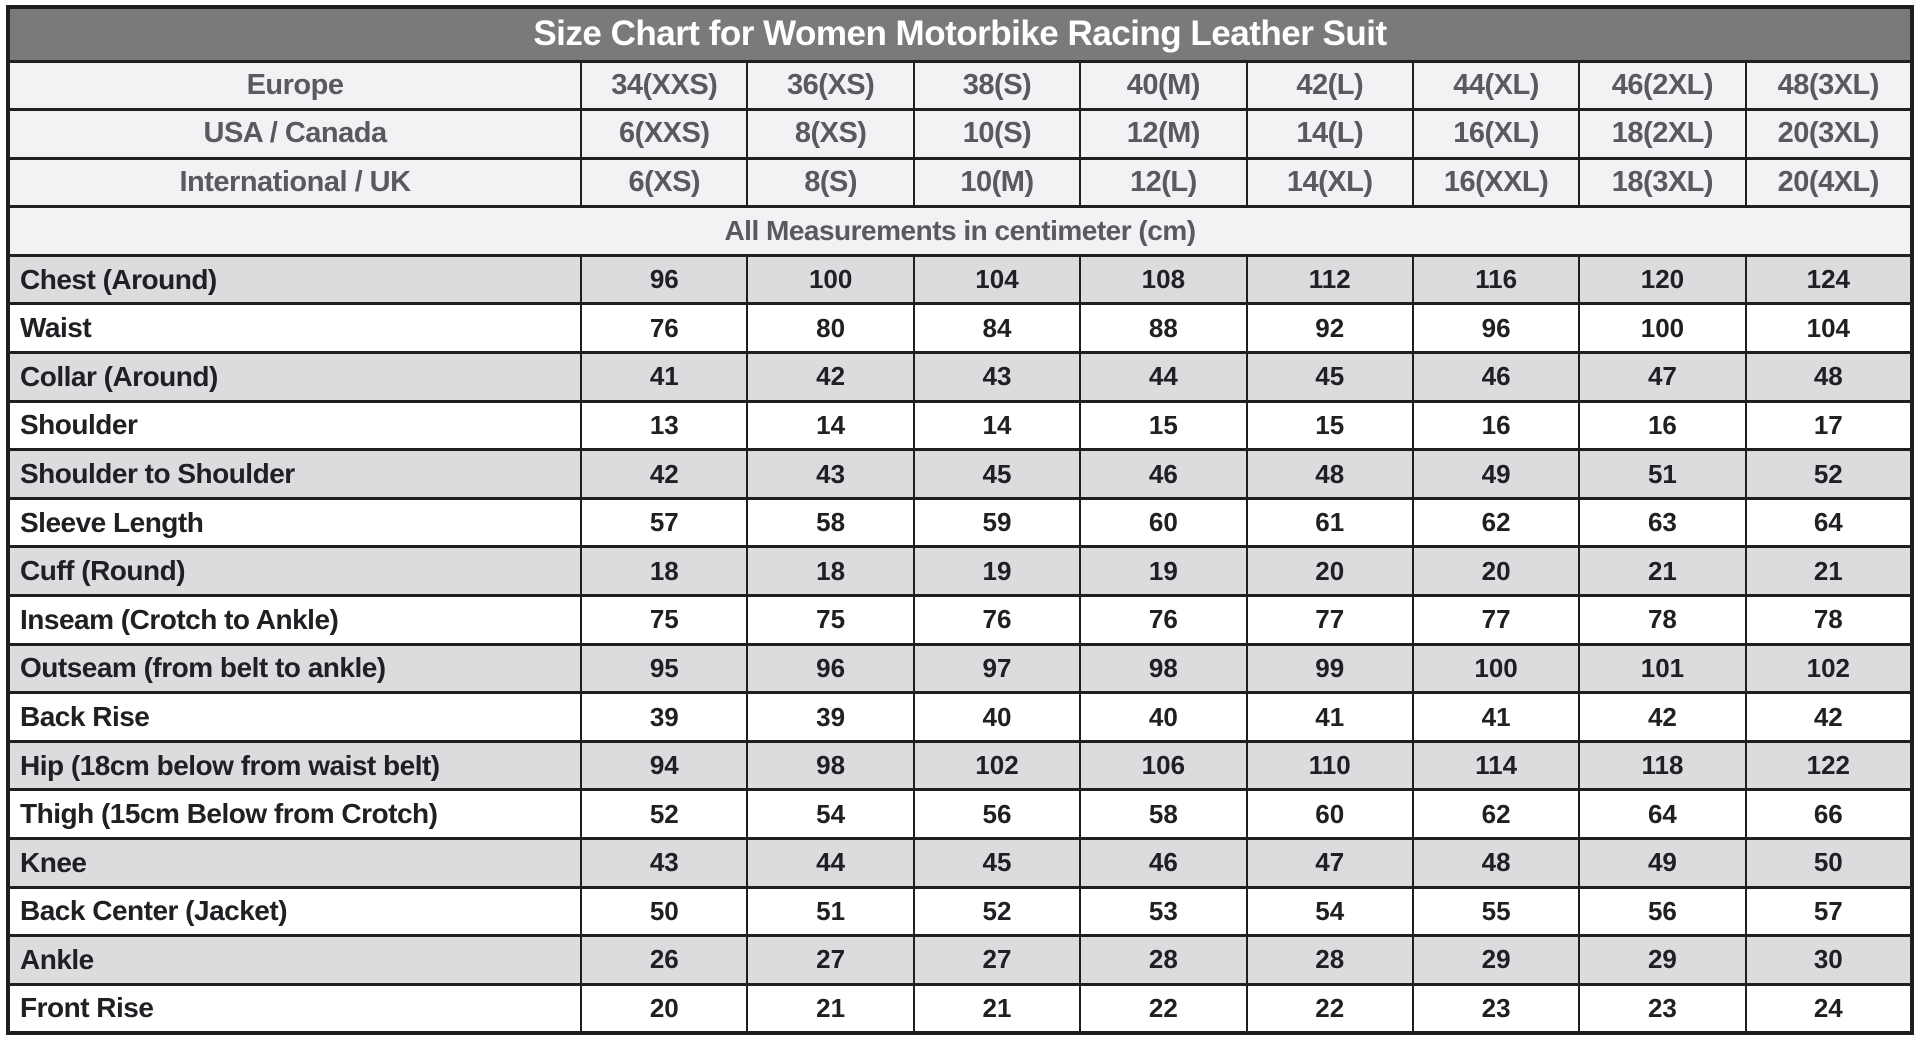 Image resolution: width=1920 pixels, height=1040 pixels. Describe the element at coordinates (1829, 279) in the screenshot. I see `measurement-value-cell: 124` at that location.